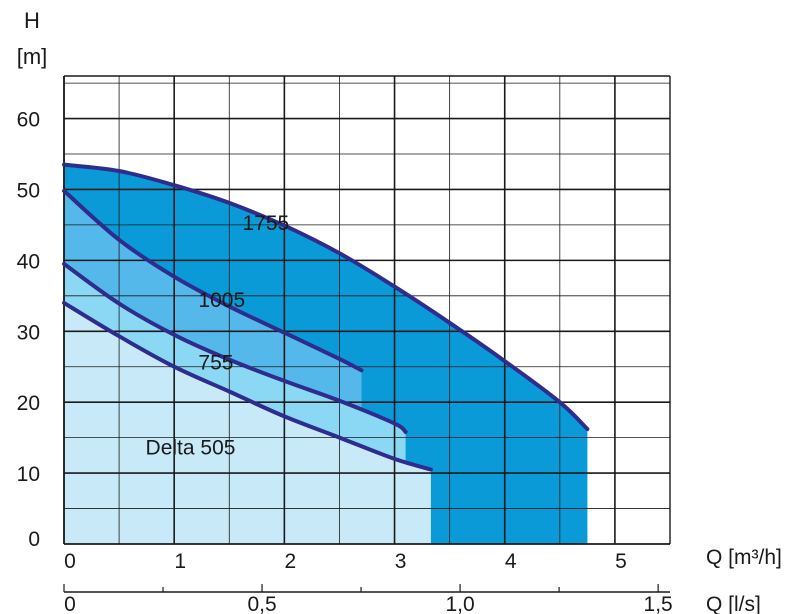  Describe the element at coordinates (291, 561) in the screenshot. I see `x-tick-label: 2` at that location.